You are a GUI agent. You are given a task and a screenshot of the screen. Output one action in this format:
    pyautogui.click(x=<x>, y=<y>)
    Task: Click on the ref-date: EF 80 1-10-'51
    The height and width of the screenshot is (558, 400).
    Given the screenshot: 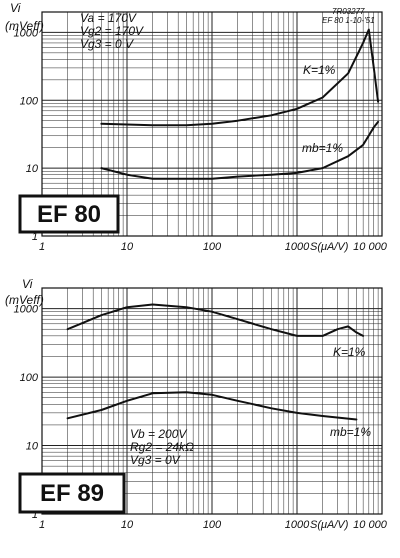 What is the action you would take?
    pyautogui.click(x=348, y=20)
    